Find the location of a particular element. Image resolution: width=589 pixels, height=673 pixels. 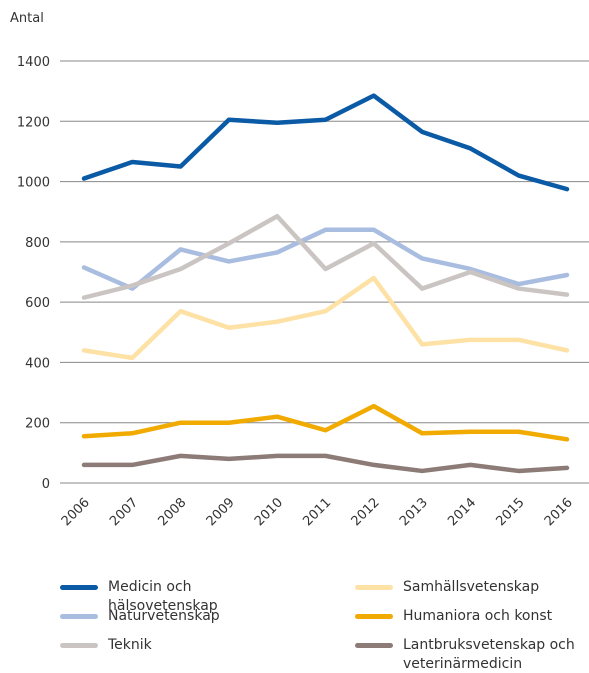

legend-item: Naturvetenskap is located at coordinates (140, 616).